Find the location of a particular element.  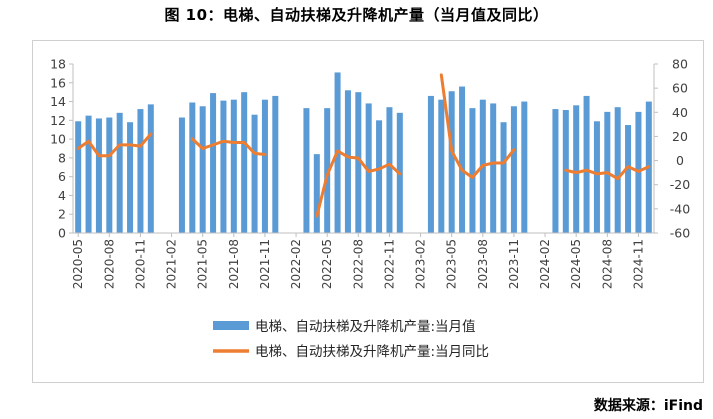

x-tick-label: 2022-05 is located at coordinates (327, 264).